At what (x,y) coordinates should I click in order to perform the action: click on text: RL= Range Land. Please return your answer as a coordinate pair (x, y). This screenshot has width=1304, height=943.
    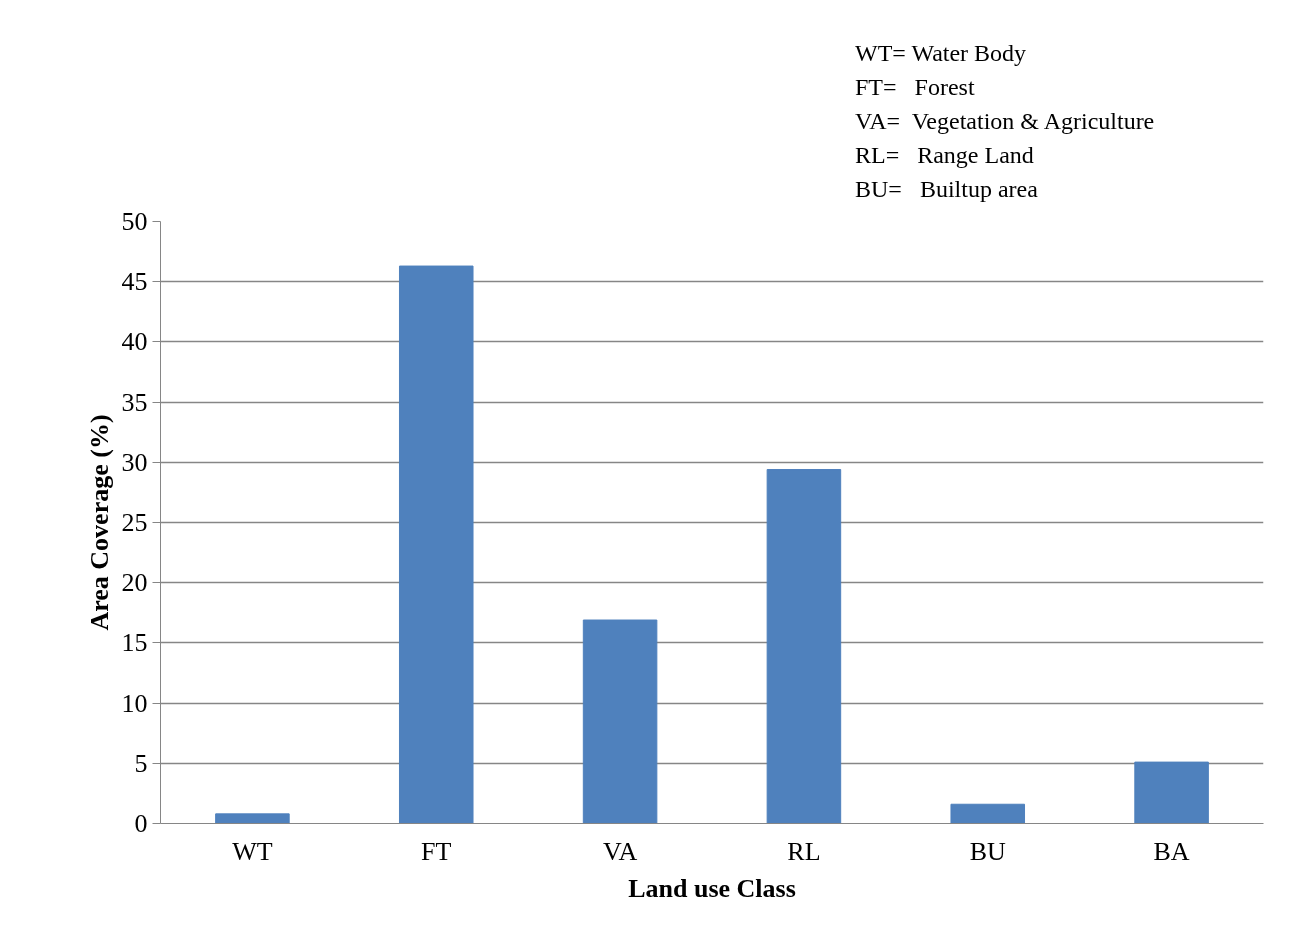
    Looking at the image, I should click on (945, 155).